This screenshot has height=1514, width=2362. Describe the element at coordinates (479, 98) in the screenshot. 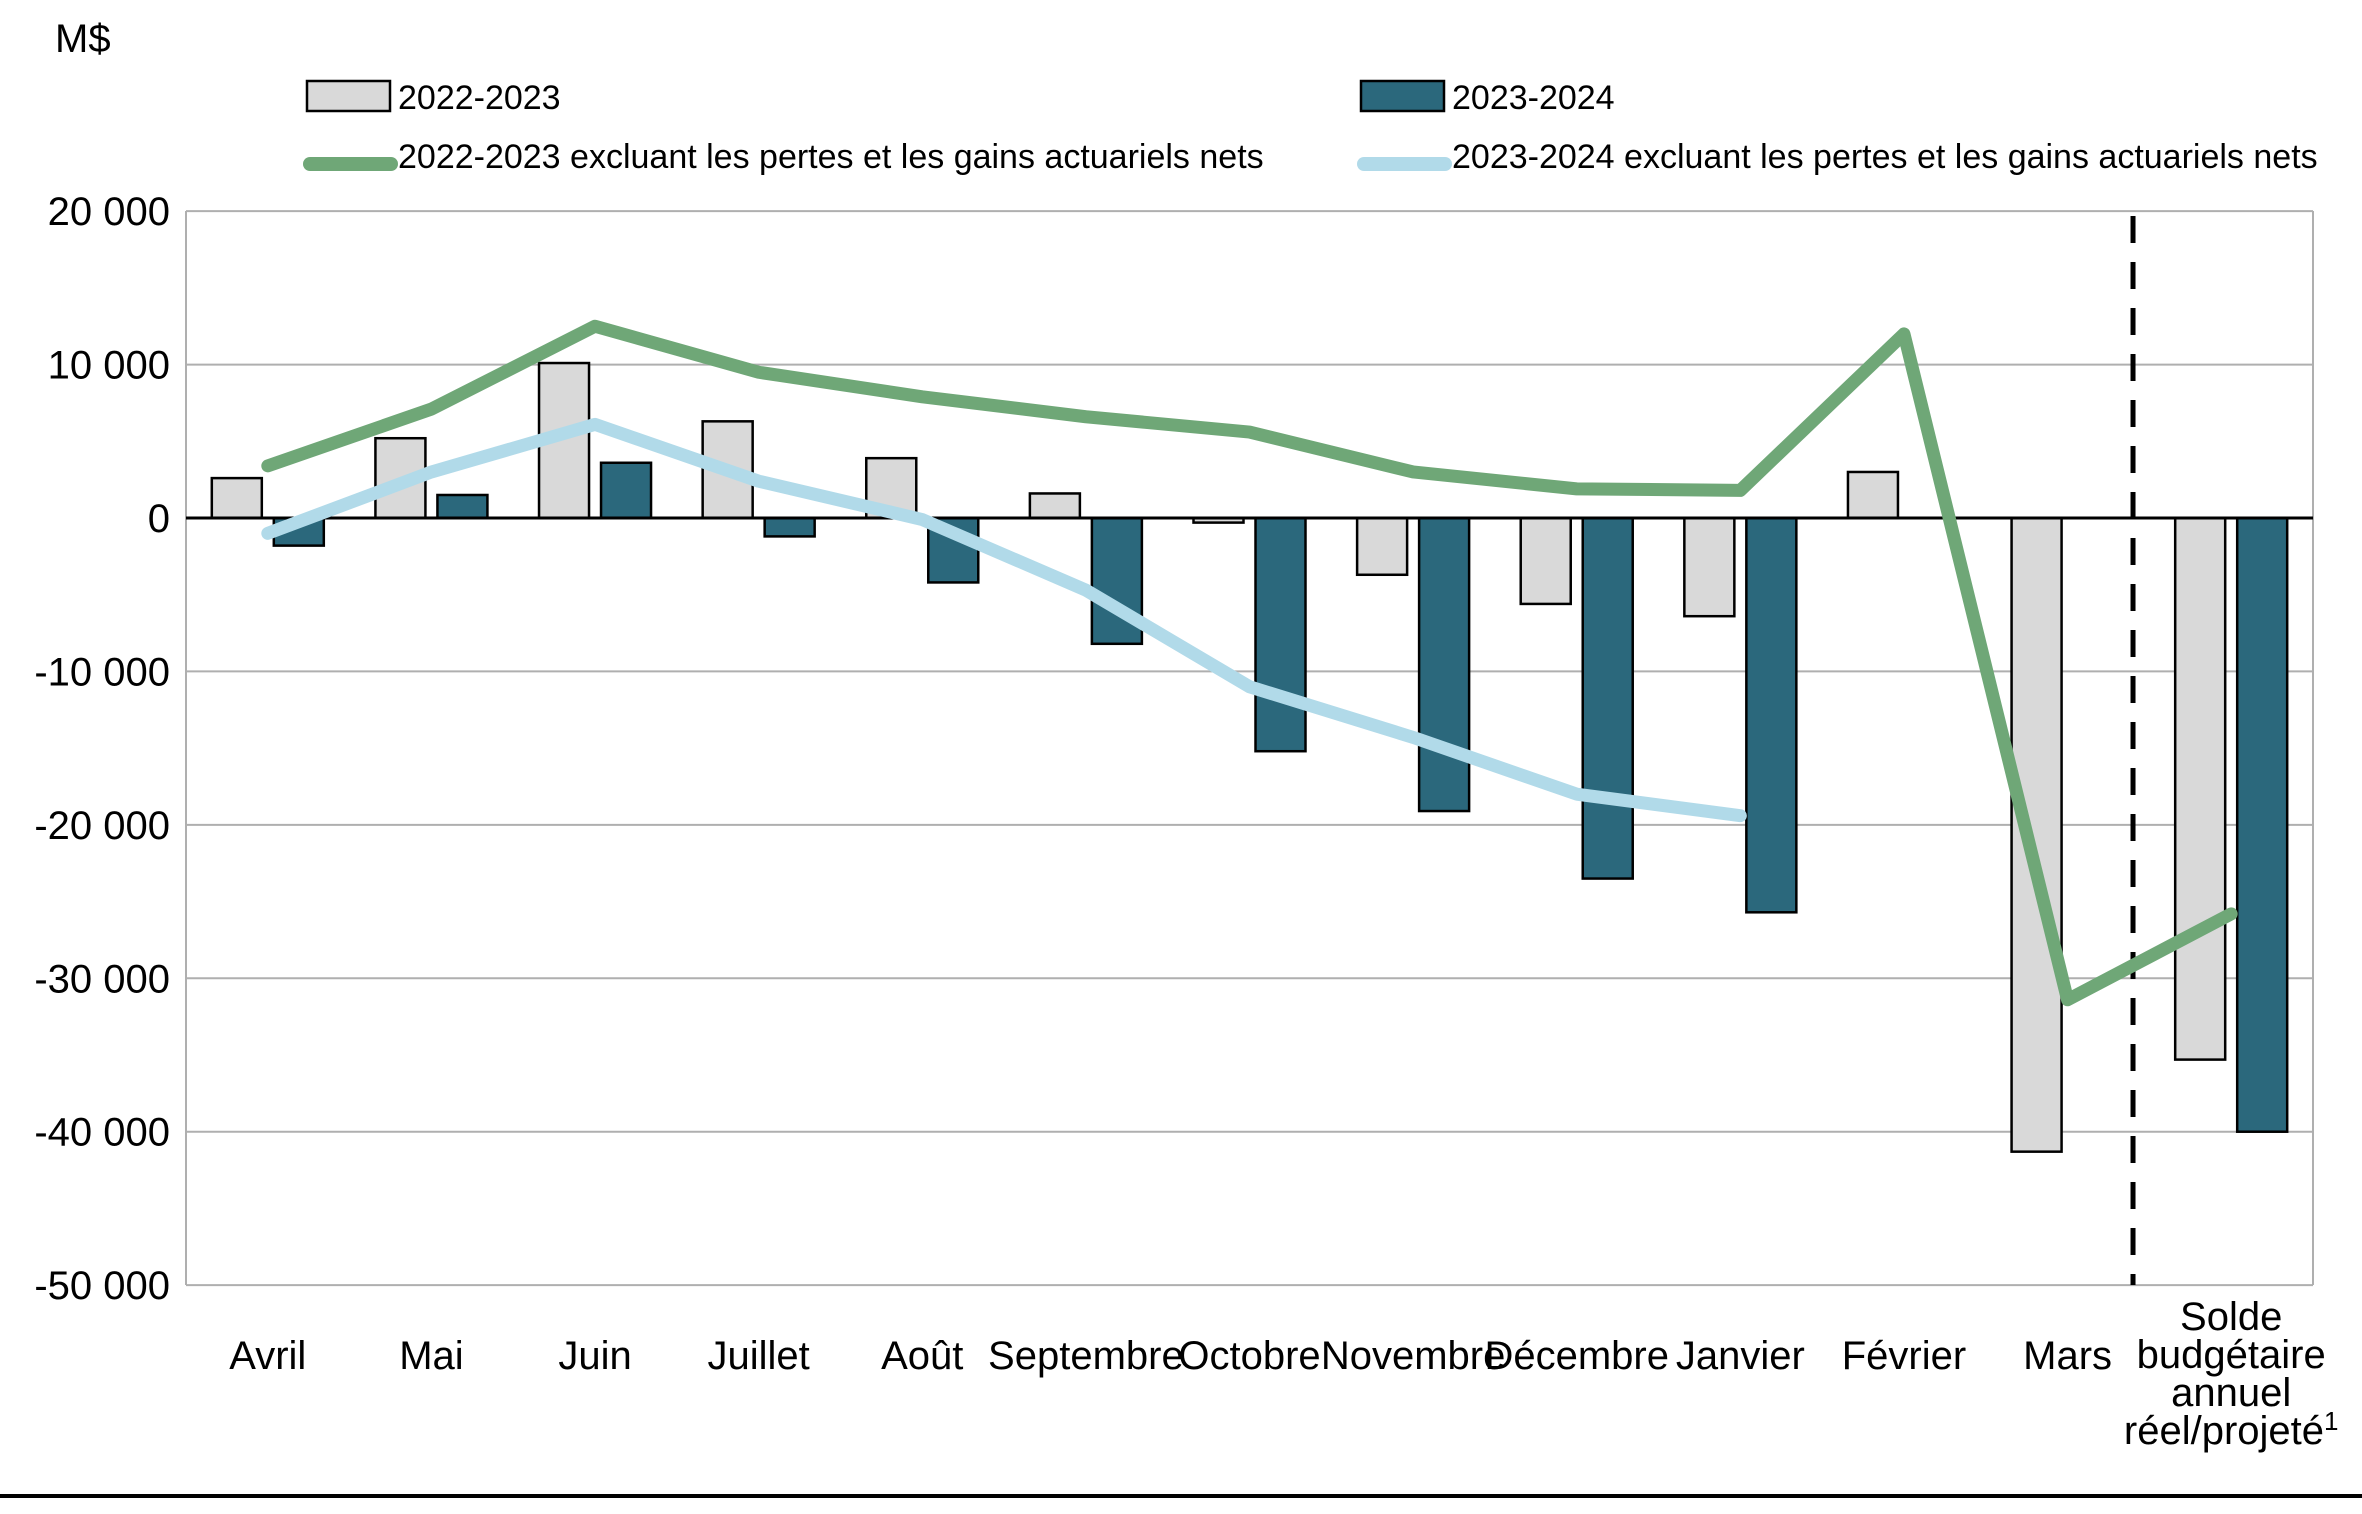

I see `legend-label: 2022-2023` at that location.